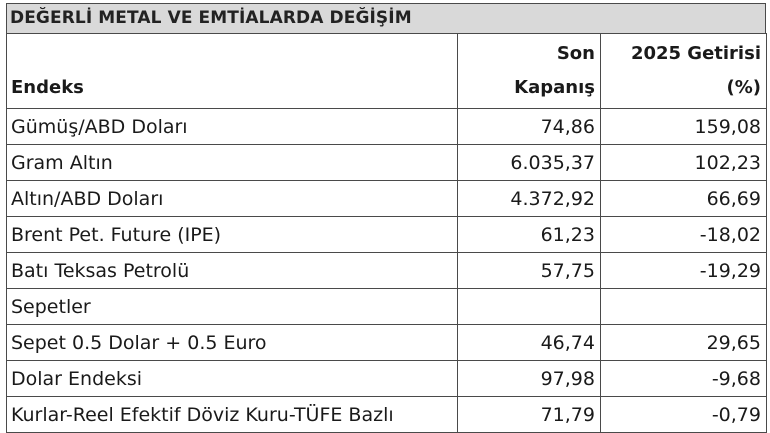 The width and height of the screenshot is (770, 433). Describe the element at coordinates (554, 87) in the screenshot. I see `header-son-line2: Kapanış` at that location.